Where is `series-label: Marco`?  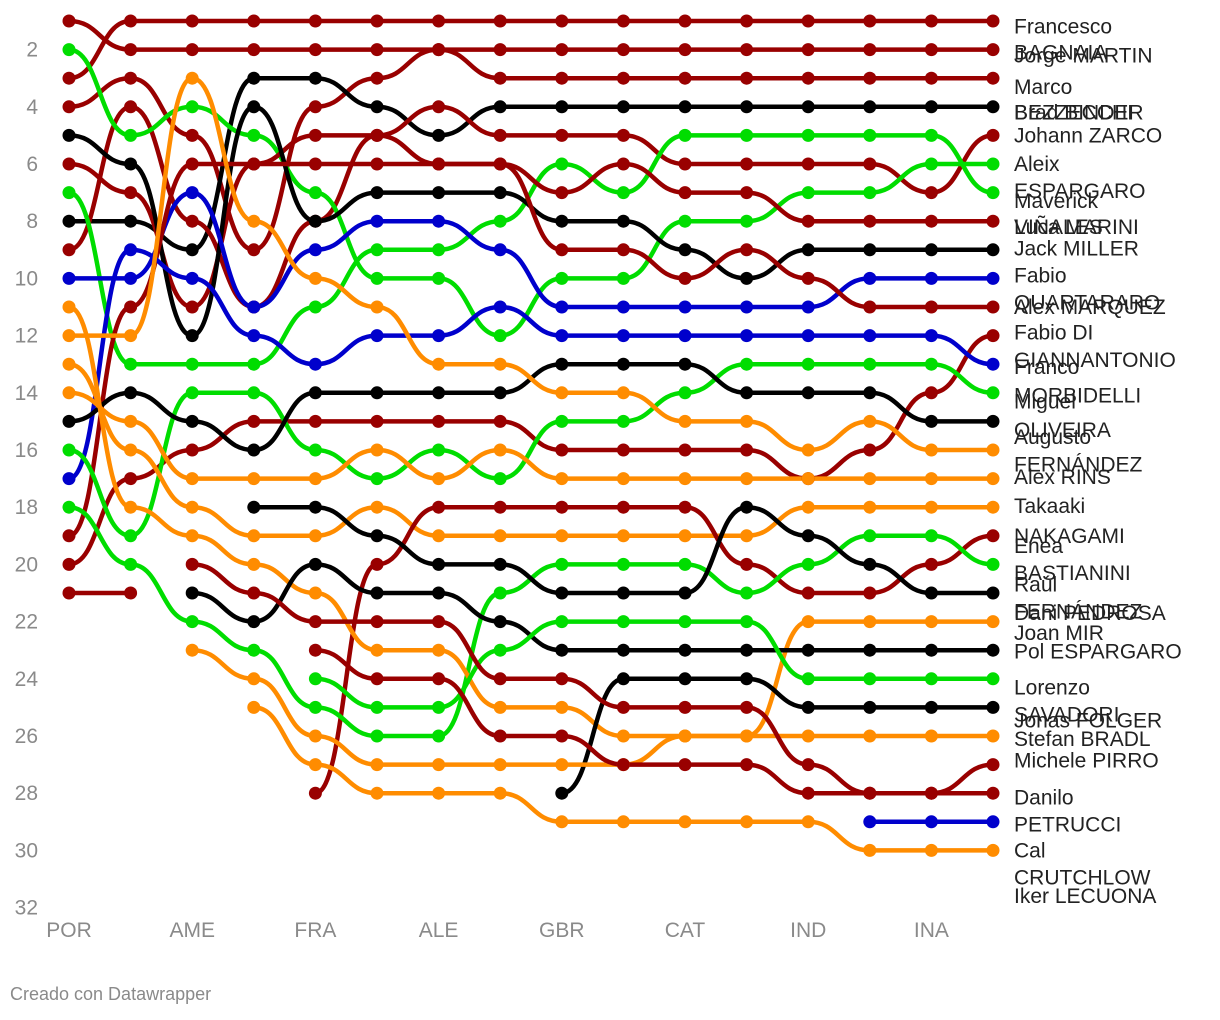 series-label: Marco is located at coordinates (1043, 87).